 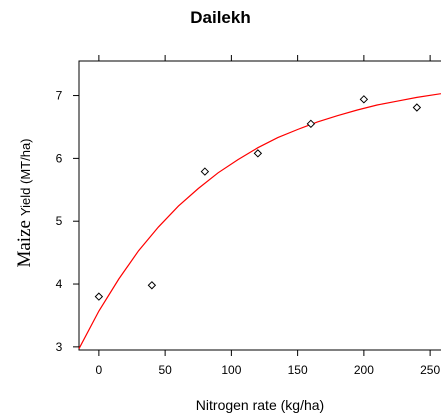 I want to click on y-tick-label: 6, so click(x=59, y=158).